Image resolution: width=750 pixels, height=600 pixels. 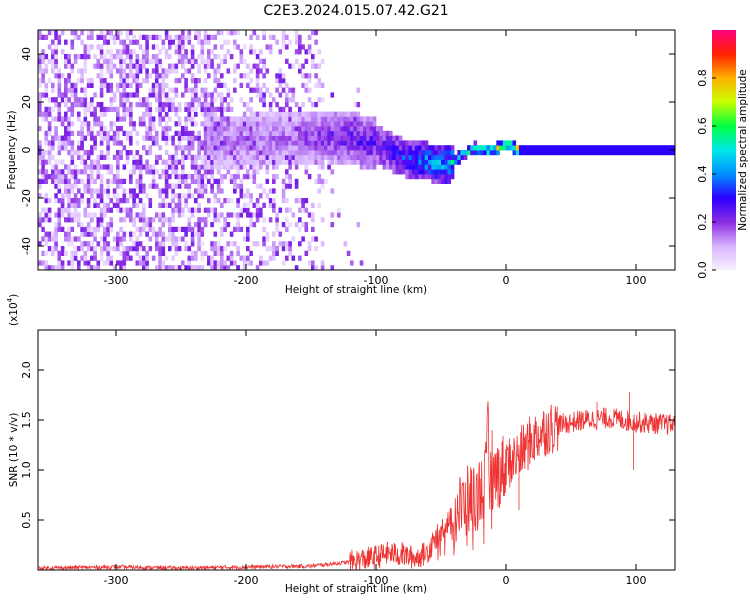 What do you see at coordinates (26, 246) in the screenshot?
I see `spectrogram-y-tick-label: -40` at bounding box center [26, 246].